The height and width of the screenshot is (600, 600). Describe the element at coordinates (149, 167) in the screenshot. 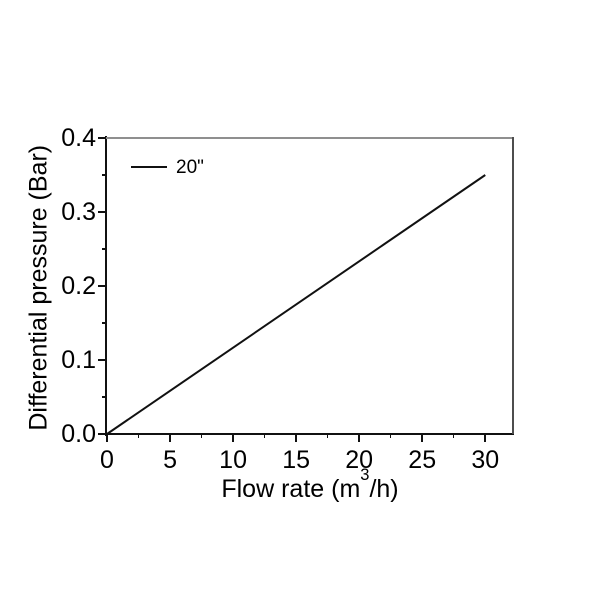

I see `legend-line-swatch` at that location.